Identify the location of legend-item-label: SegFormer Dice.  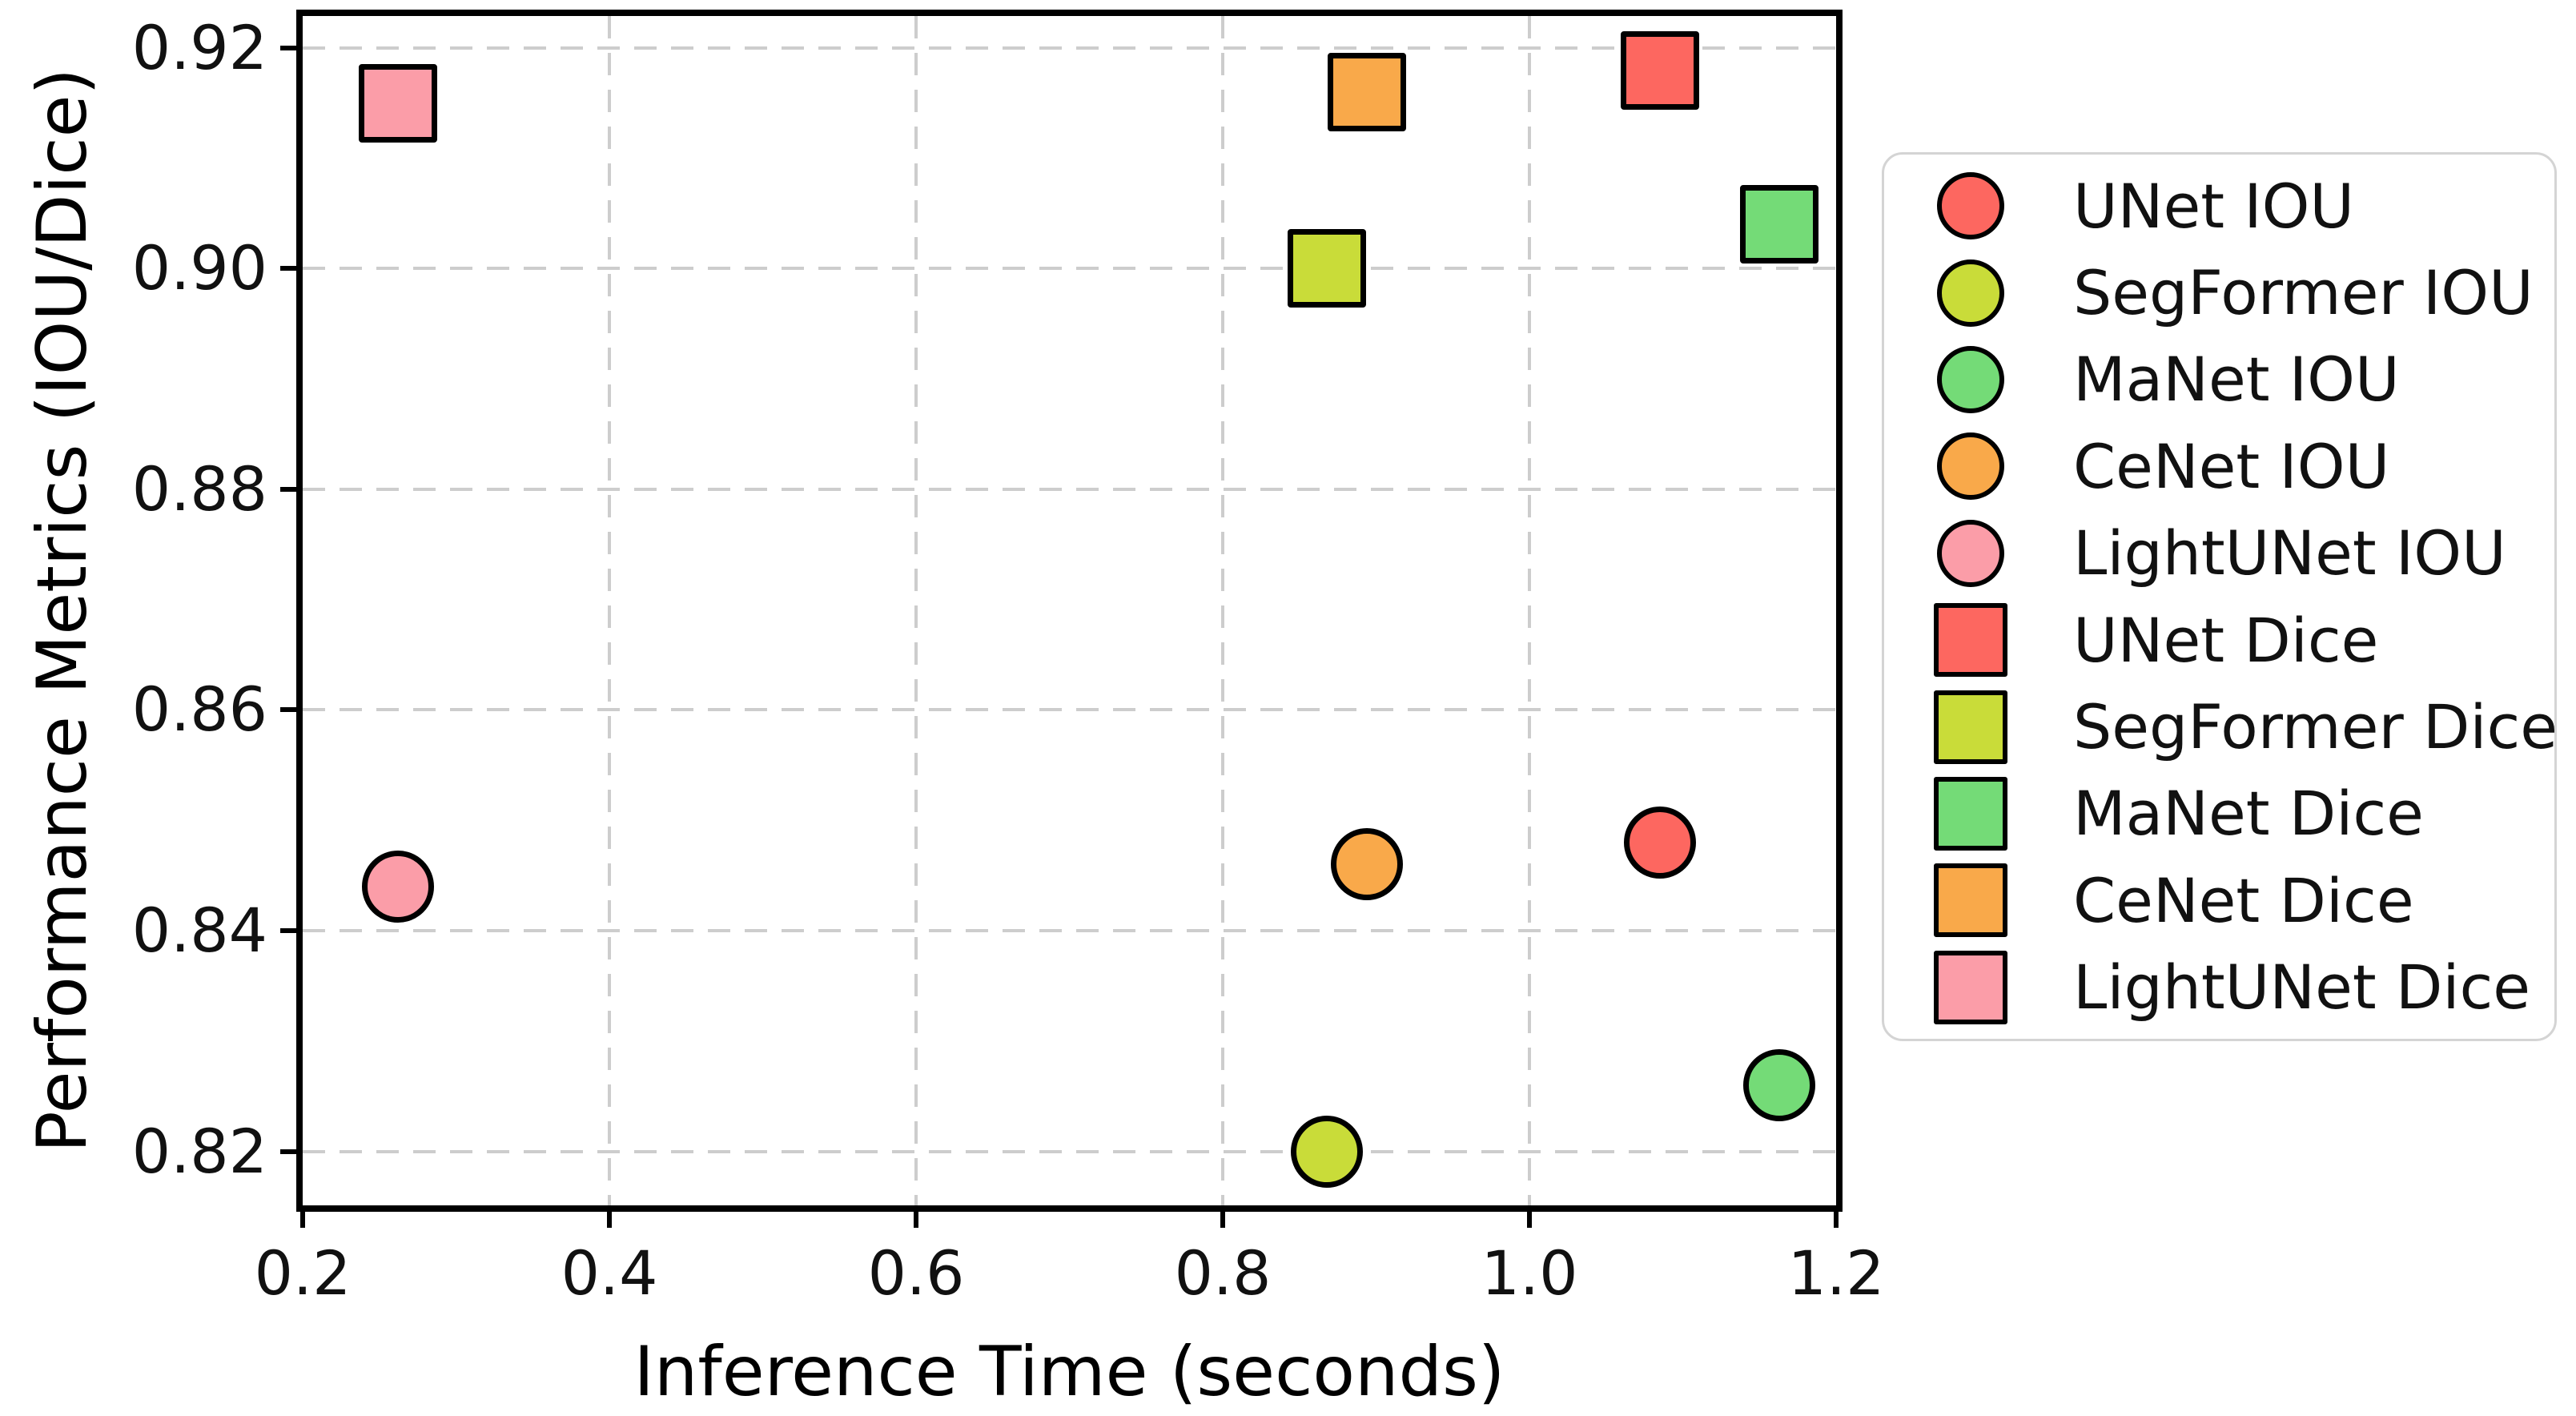
(2315, 727).